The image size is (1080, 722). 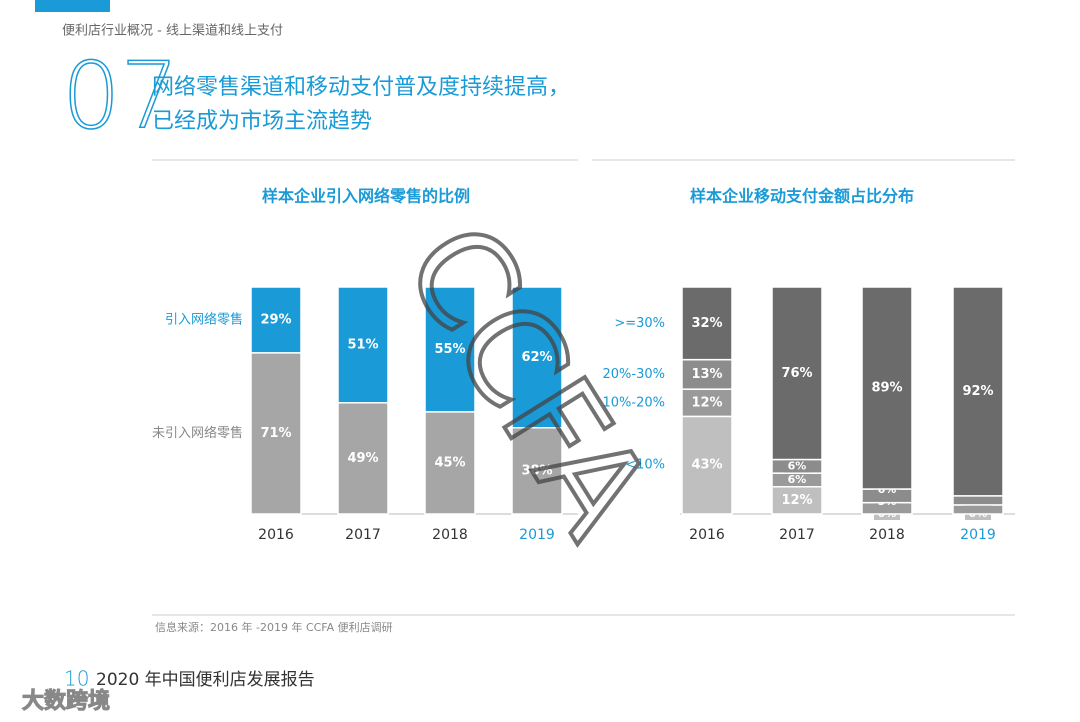 I want to click on watermark: 大数跨境, so click(x=66, y=701).